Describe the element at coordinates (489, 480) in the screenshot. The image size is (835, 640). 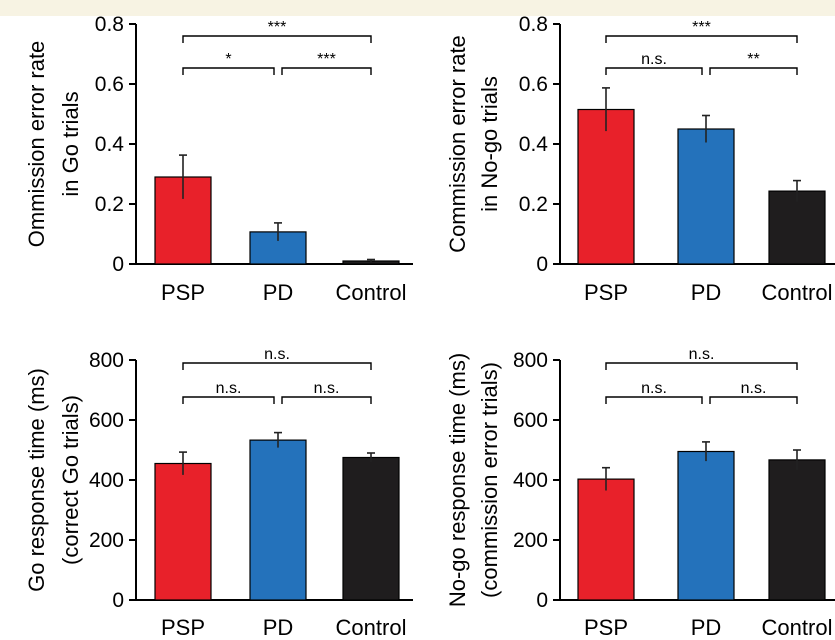
I see `y-axis-label-line: (commission error trials)` at that location.